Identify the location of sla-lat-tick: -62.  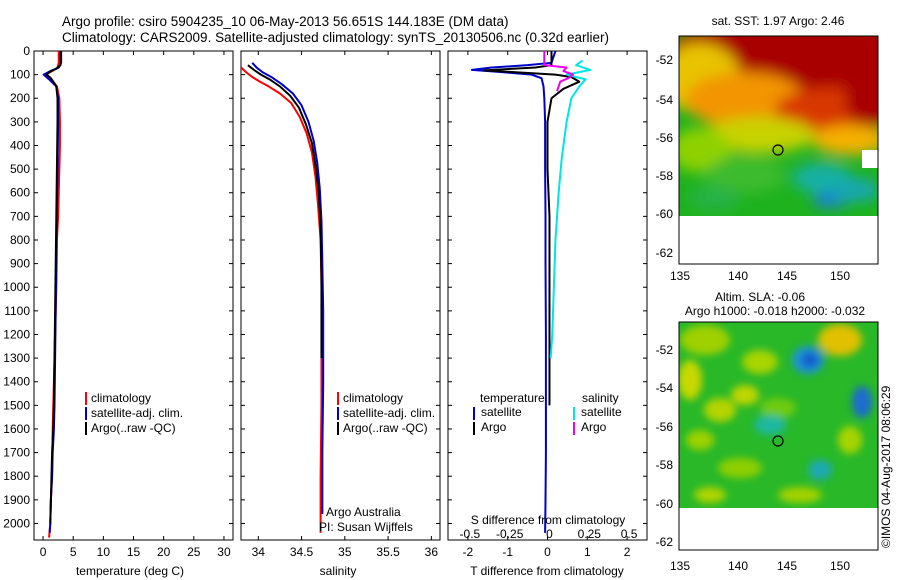
(665, 542).